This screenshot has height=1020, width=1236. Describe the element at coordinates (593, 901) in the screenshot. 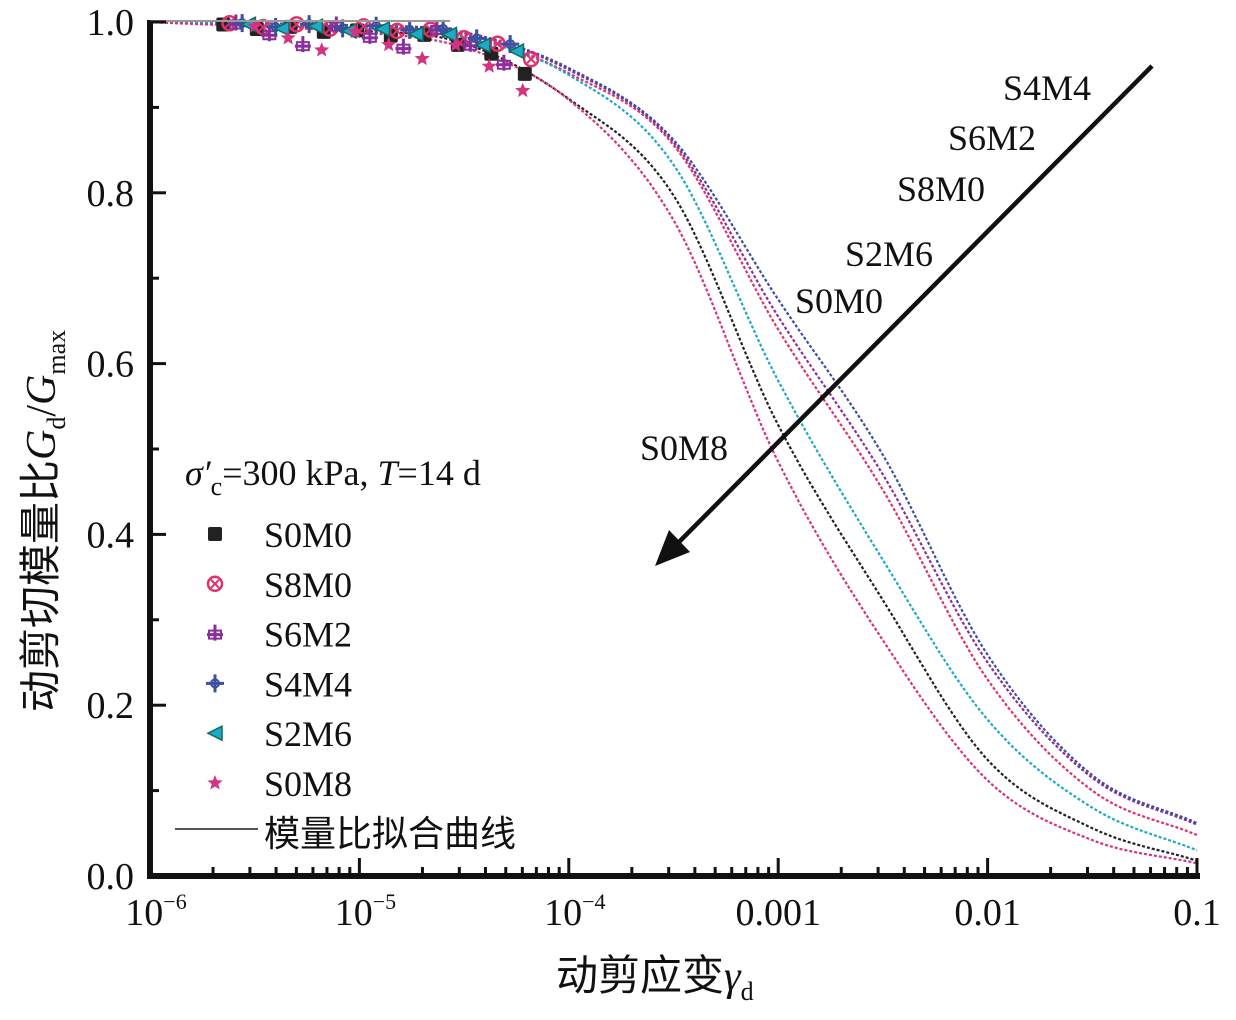

I see `x-tick-exponent: −4` at that location.